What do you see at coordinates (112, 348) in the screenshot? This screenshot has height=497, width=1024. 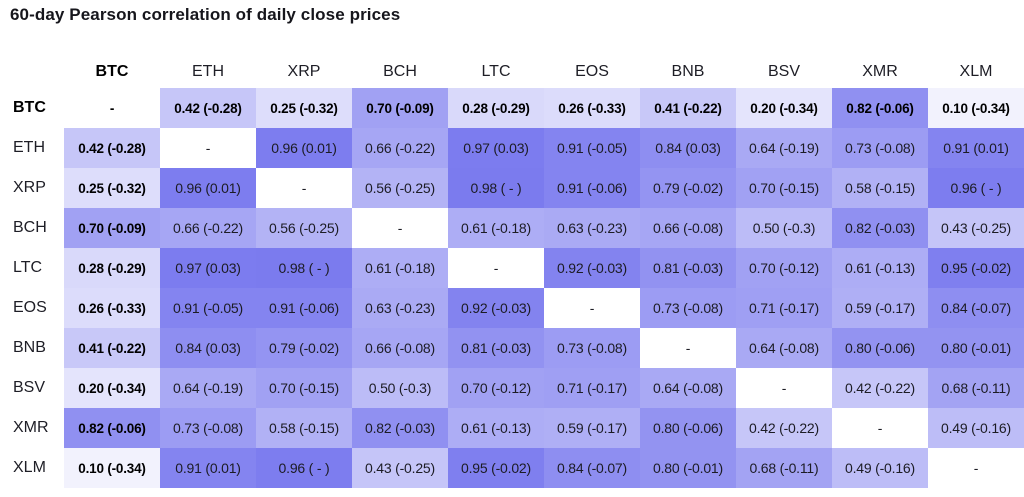 I see `matrix-cell-bnb-btc: 0.41 (-0.22)` at bounding box center [112, 348].